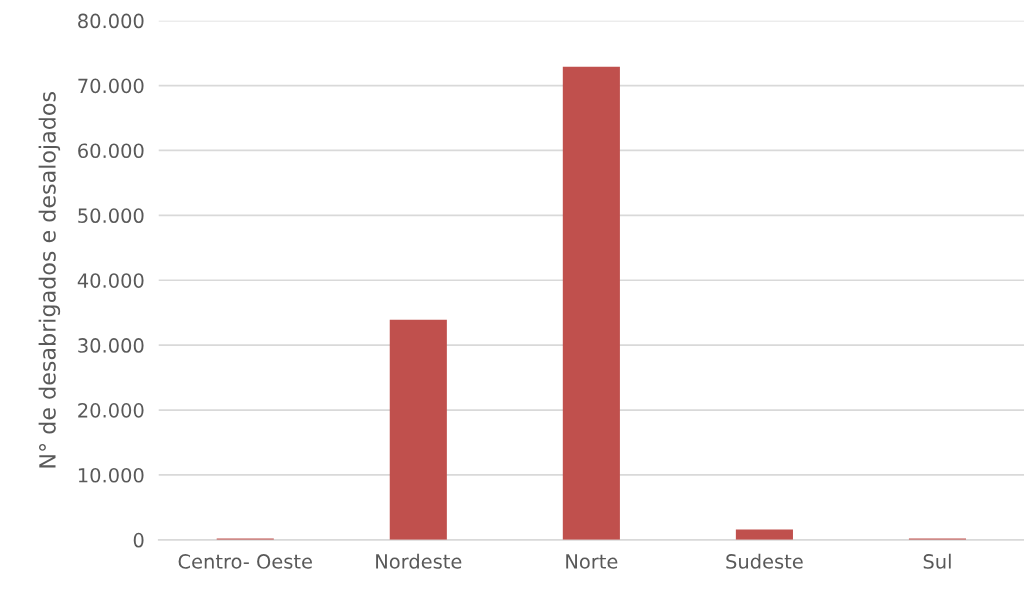  Describe the element at coordinates (592, 561) in the screenshot. I see `x-tick-label: Norte` at that location.